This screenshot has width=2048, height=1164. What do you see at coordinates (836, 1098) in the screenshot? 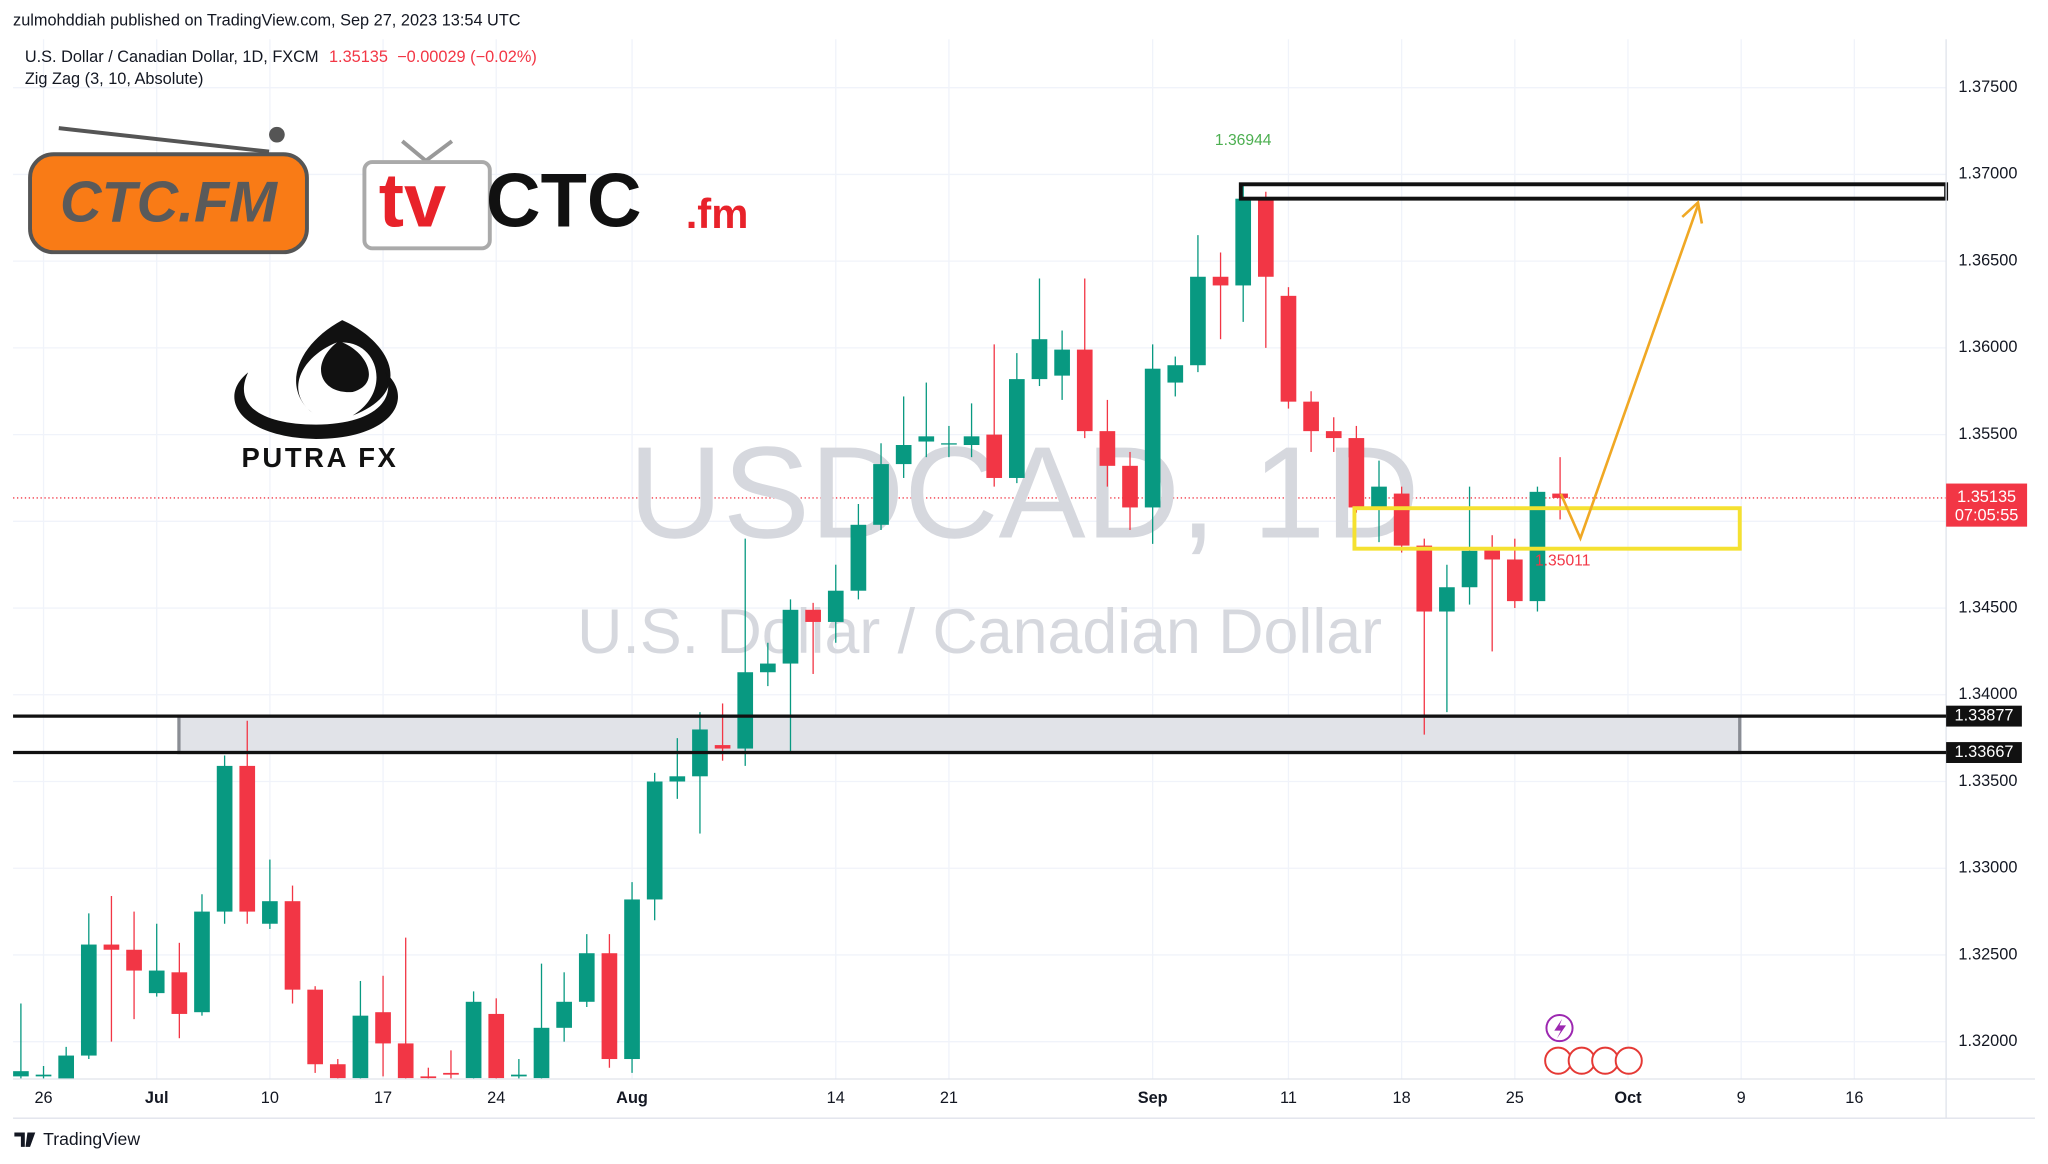
I see `x-tick-label: 14` at bounding box center [836, 1098].